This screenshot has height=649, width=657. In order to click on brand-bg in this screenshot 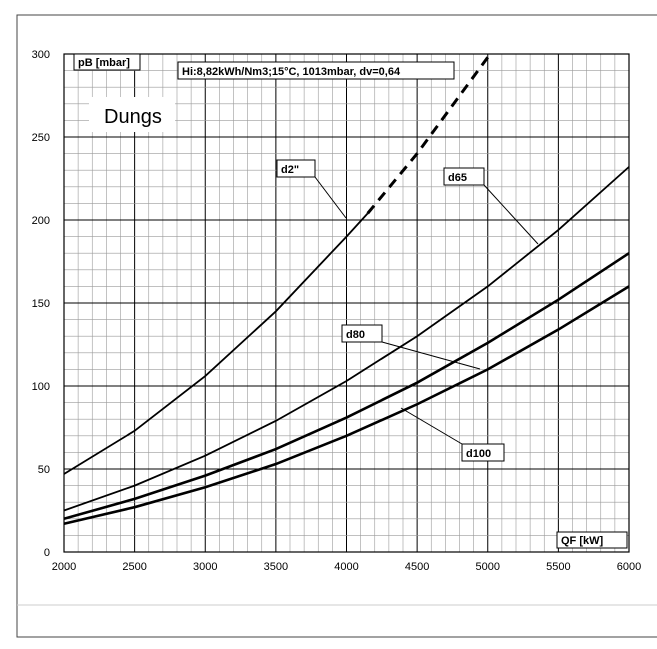, I will do `click(132, 114)`.